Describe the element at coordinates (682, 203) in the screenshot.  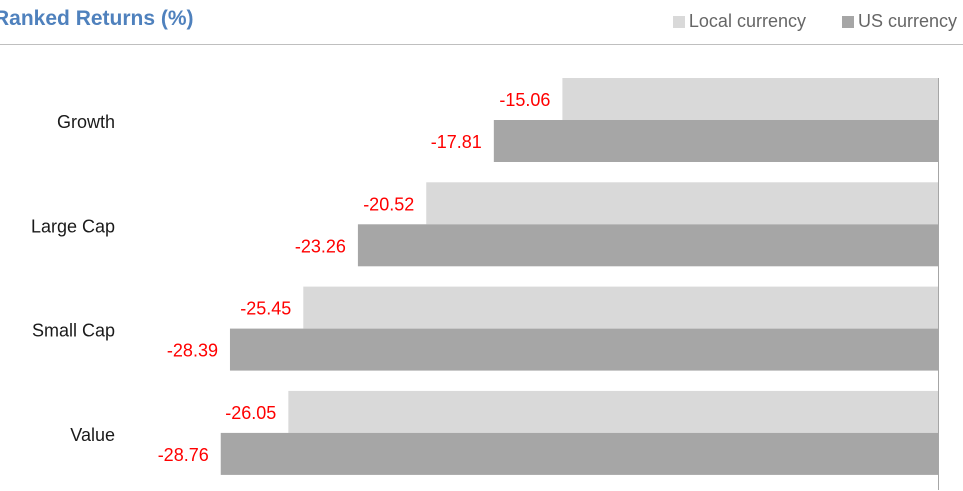
I see `bar-local-currency-large-cap` at that location.